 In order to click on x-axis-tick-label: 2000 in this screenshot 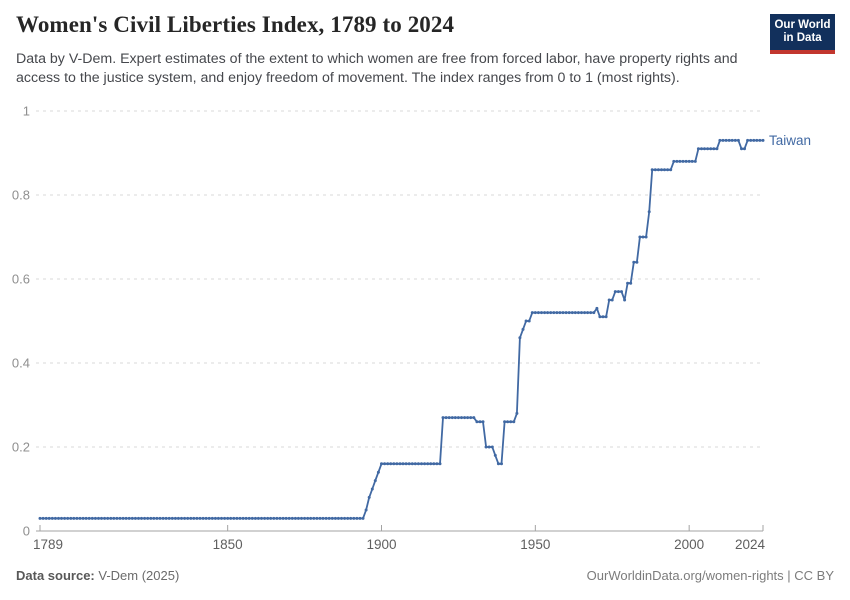, I will do `click(689, 544)`.